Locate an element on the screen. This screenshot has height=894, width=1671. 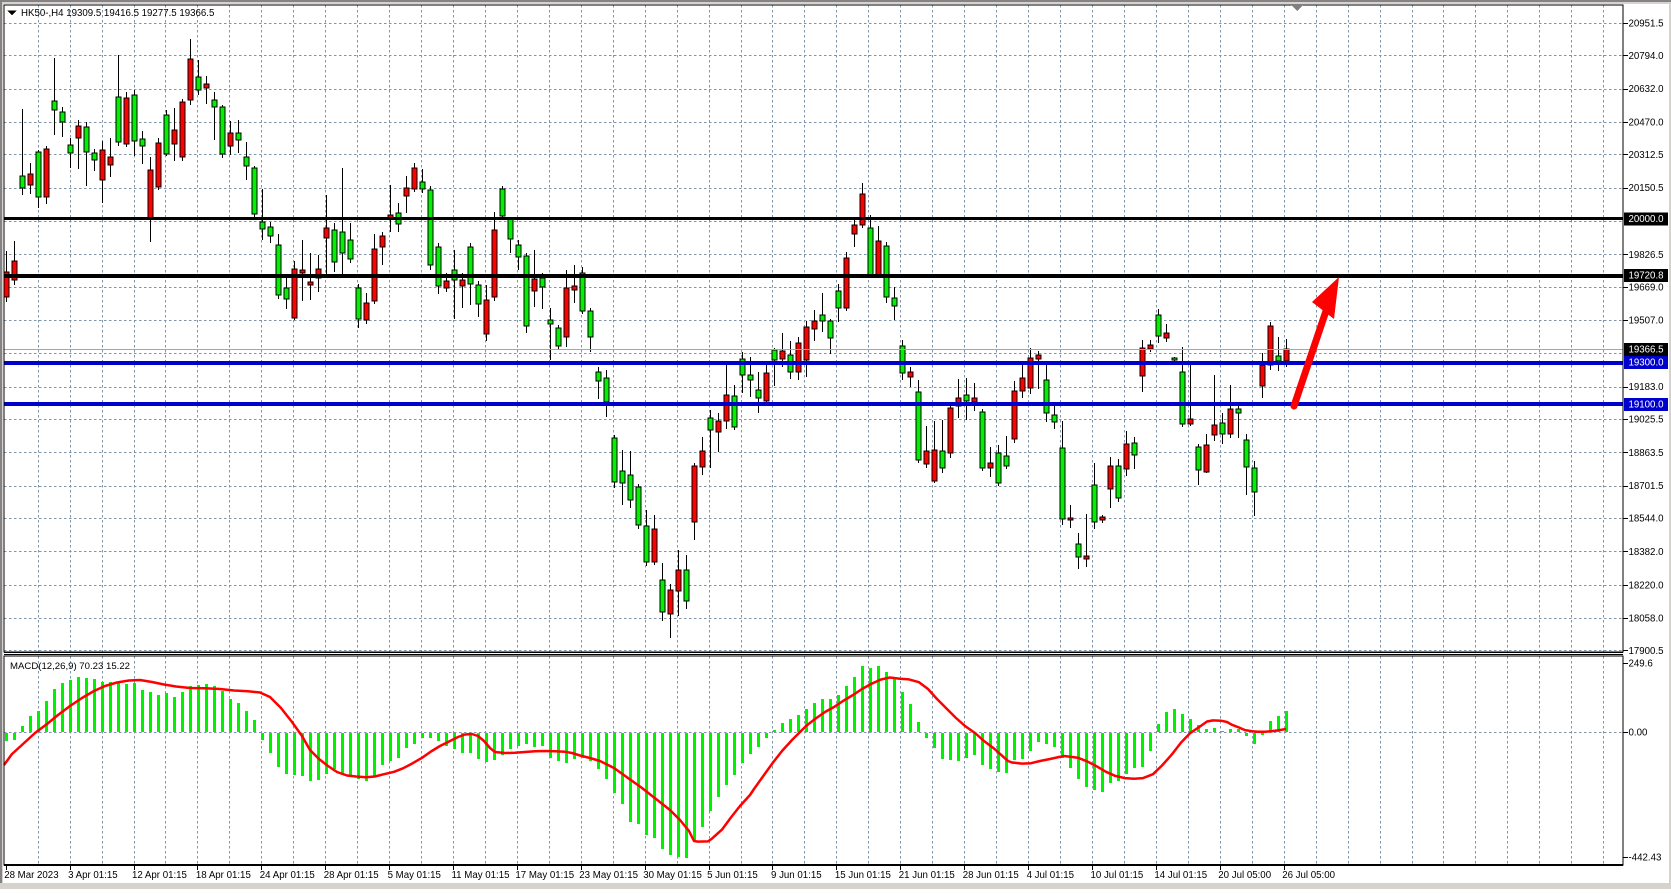
svg-text: 19826.5 is located at coordinates (1646, 255).